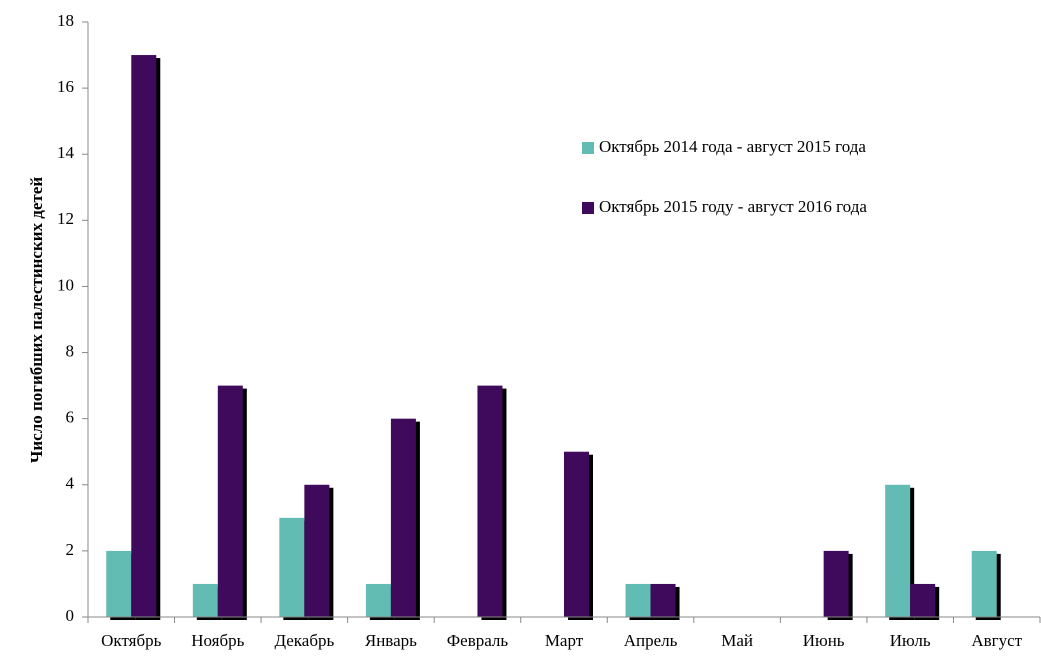 The image size is (1041, 656). I want to click on x-tick-label: Июнь, so click(824, 640).